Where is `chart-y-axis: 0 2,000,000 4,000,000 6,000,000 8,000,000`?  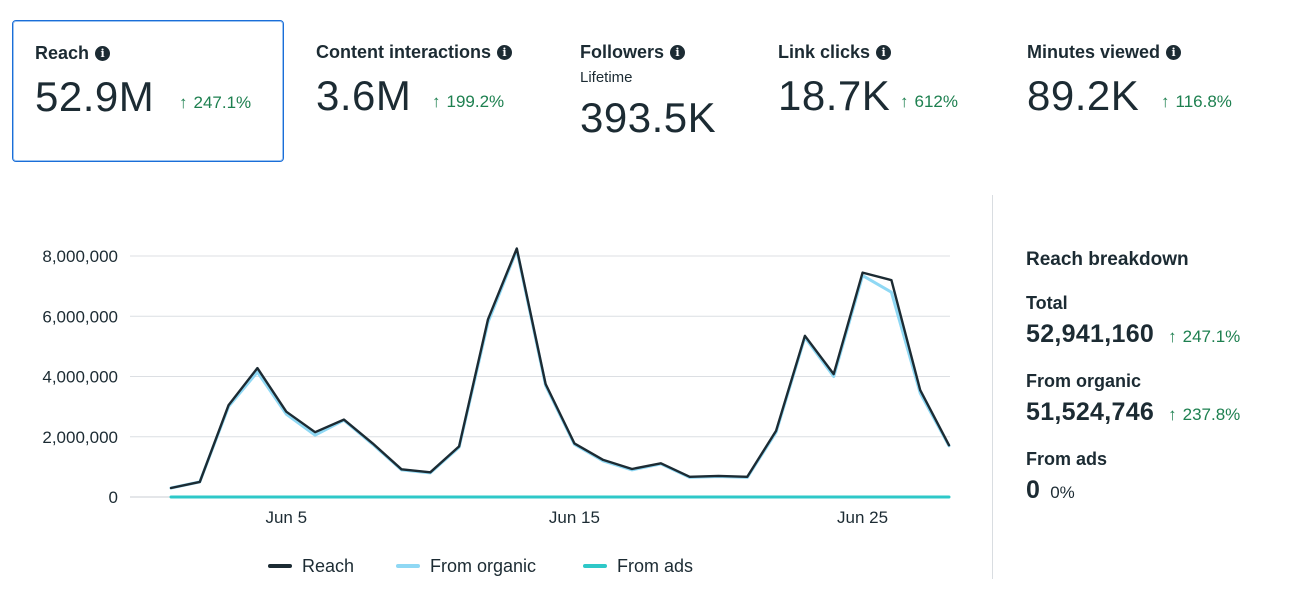 chart-y-axis: 0 2,000,000 4,000,000 6,000,000 8,000,000 is located at coordinates (80, 377).